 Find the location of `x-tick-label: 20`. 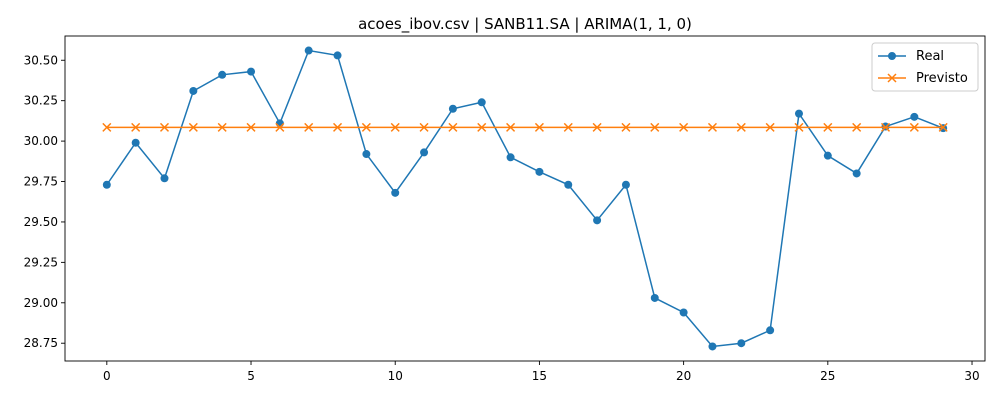

x-tick-label: 20 is located at coordinates (683, 376).